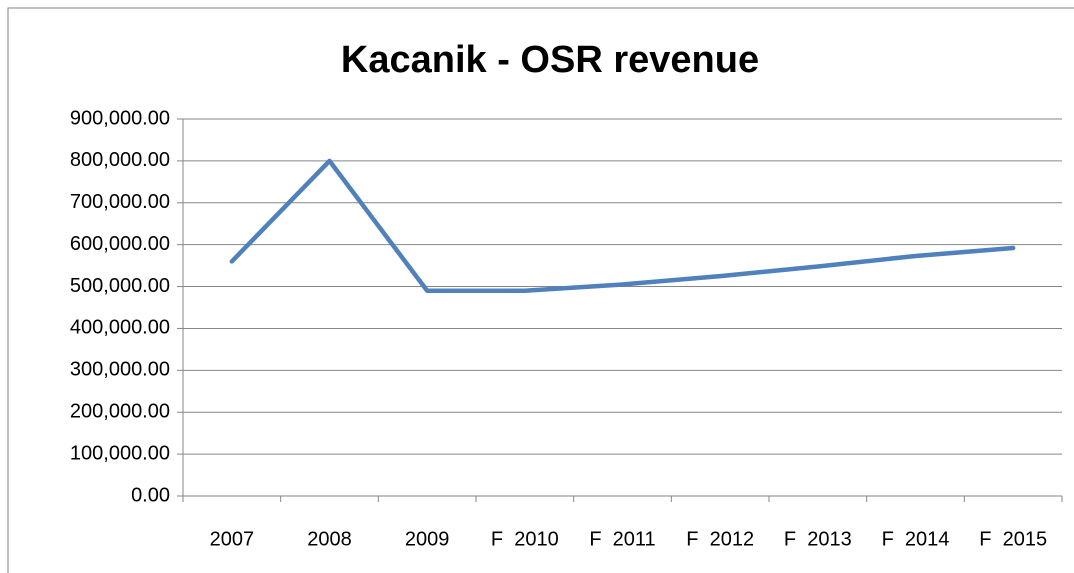 Image resolution: width=1074 pixels, height=573 pixels. I want to click on x-tick-label: 2007, so click(232, 539).